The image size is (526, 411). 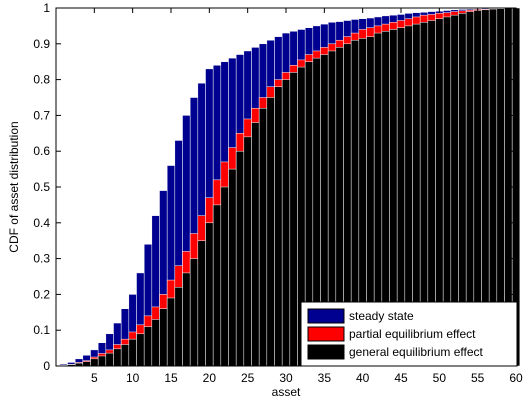 What do you see at coordinates (41, 187) in the screenshot?
I see `y-tick-label-5: 0.5` at bounding box center [41, 187].